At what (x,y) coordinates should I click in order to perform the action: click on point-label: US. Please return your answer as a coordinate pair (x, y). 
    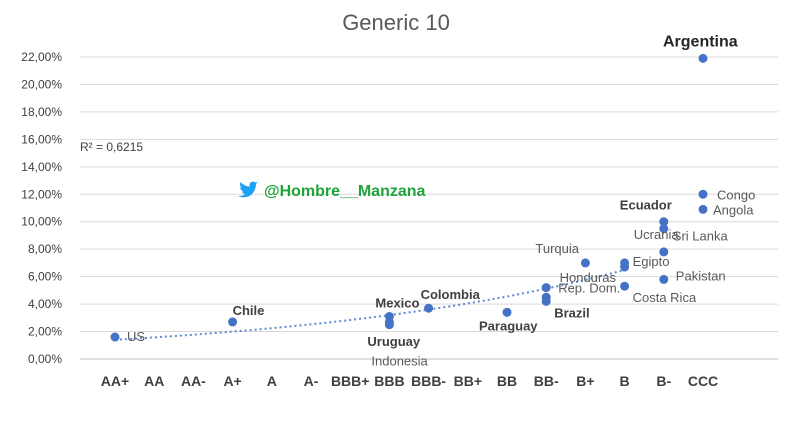
    Looking at the image, I should click on (136, 336).